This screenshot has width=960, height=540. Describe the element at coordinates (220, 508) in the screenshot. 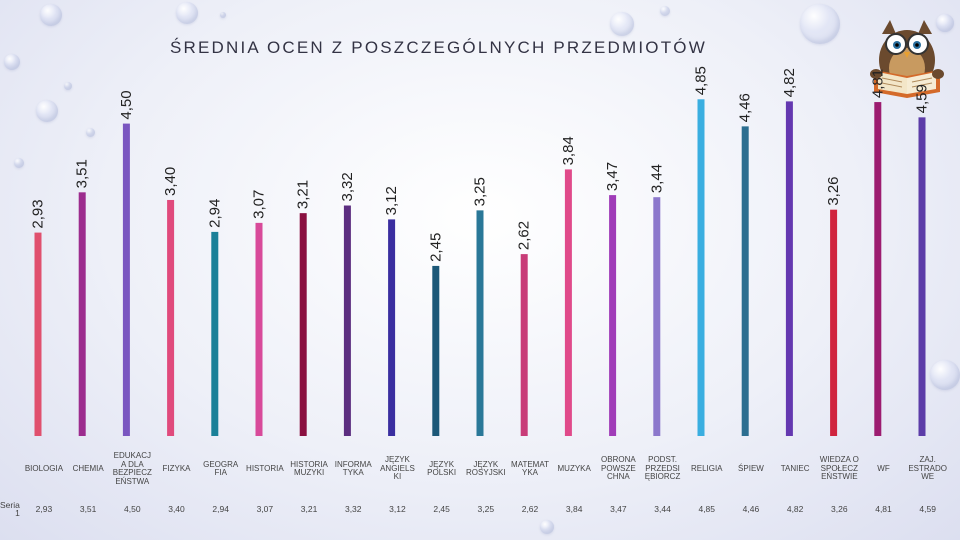

I see `table-value-5: 2,94` at that location.